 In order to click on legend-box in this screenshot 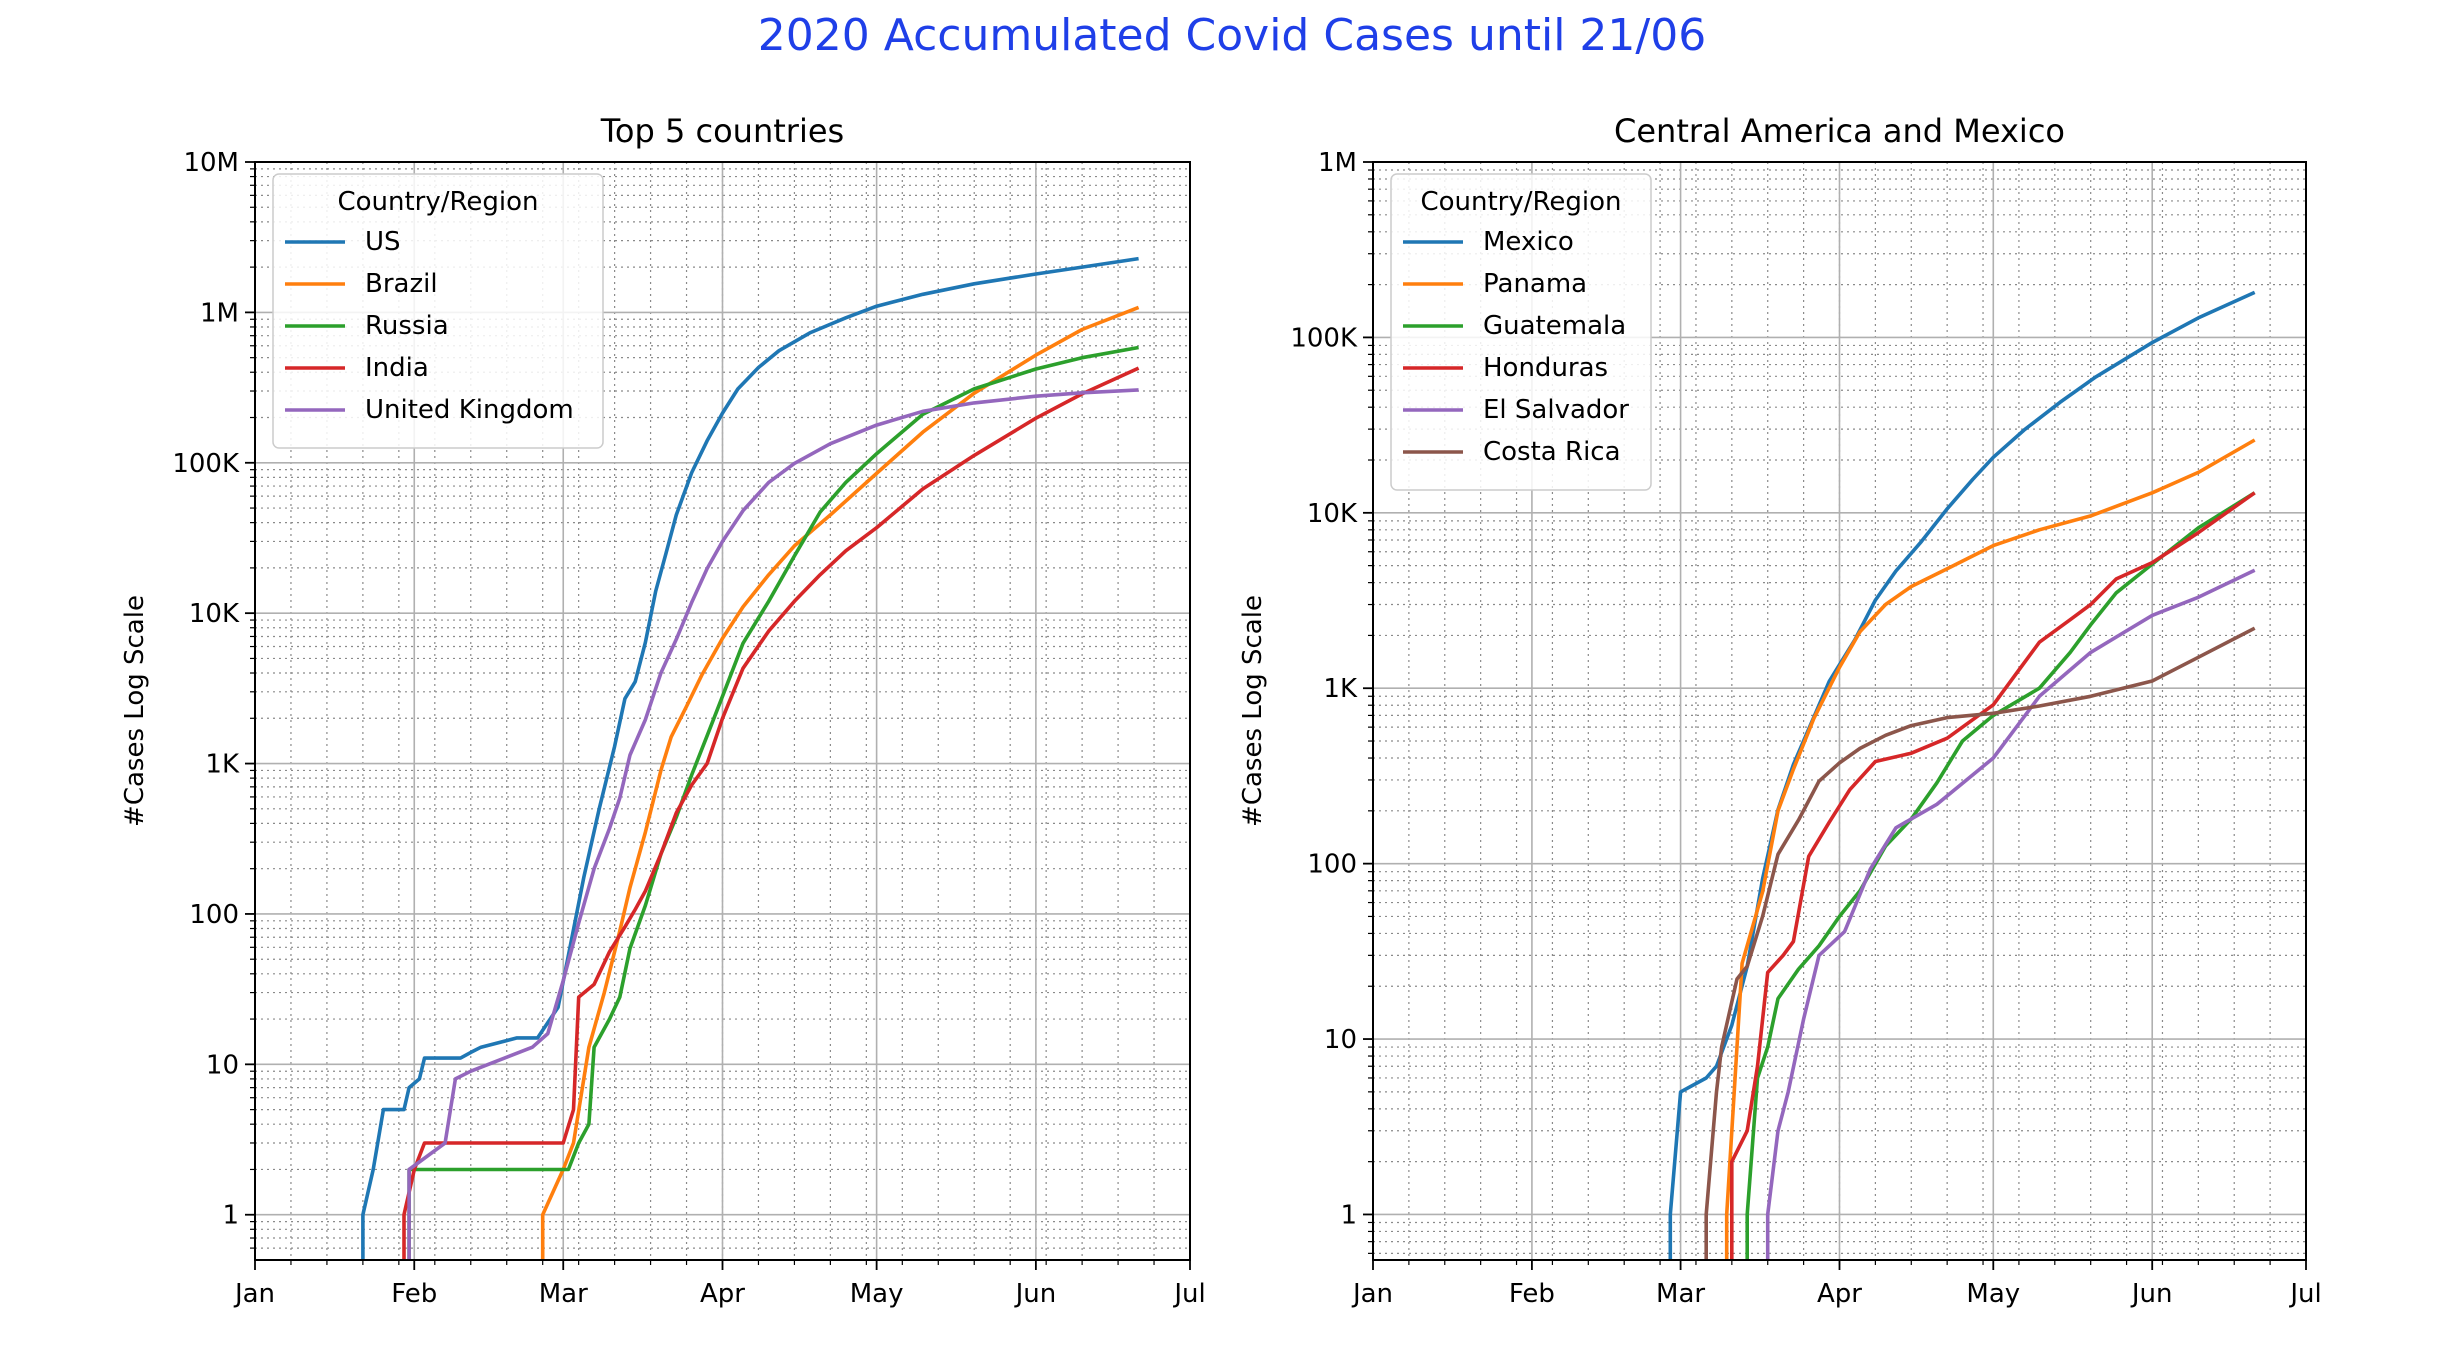, I will do `click(438, 311)`.